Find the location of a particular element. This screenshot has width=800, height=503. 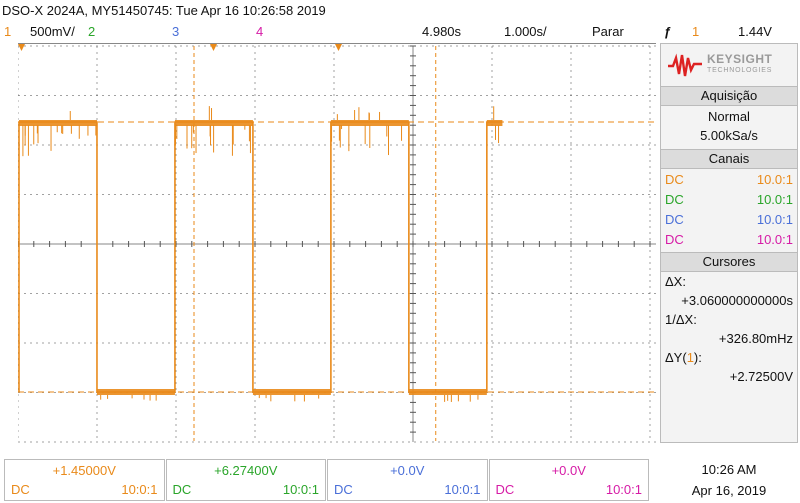

dx-value: +3.060000000000s is located at coordinates (737, 300).